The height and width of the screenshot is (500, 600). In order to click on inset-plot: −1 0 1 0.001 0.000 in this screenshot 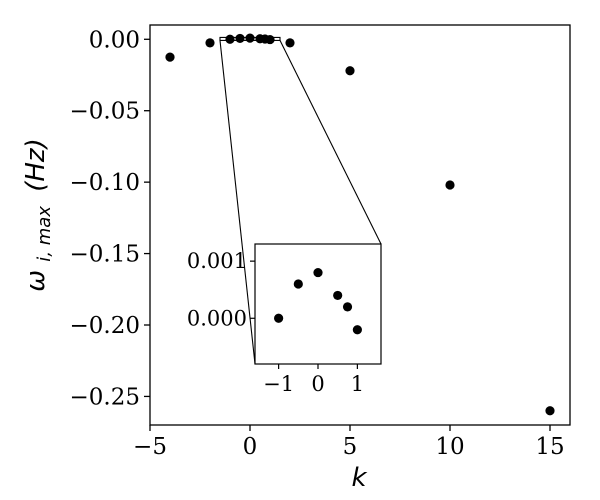, I will do `click(284, 319)`.